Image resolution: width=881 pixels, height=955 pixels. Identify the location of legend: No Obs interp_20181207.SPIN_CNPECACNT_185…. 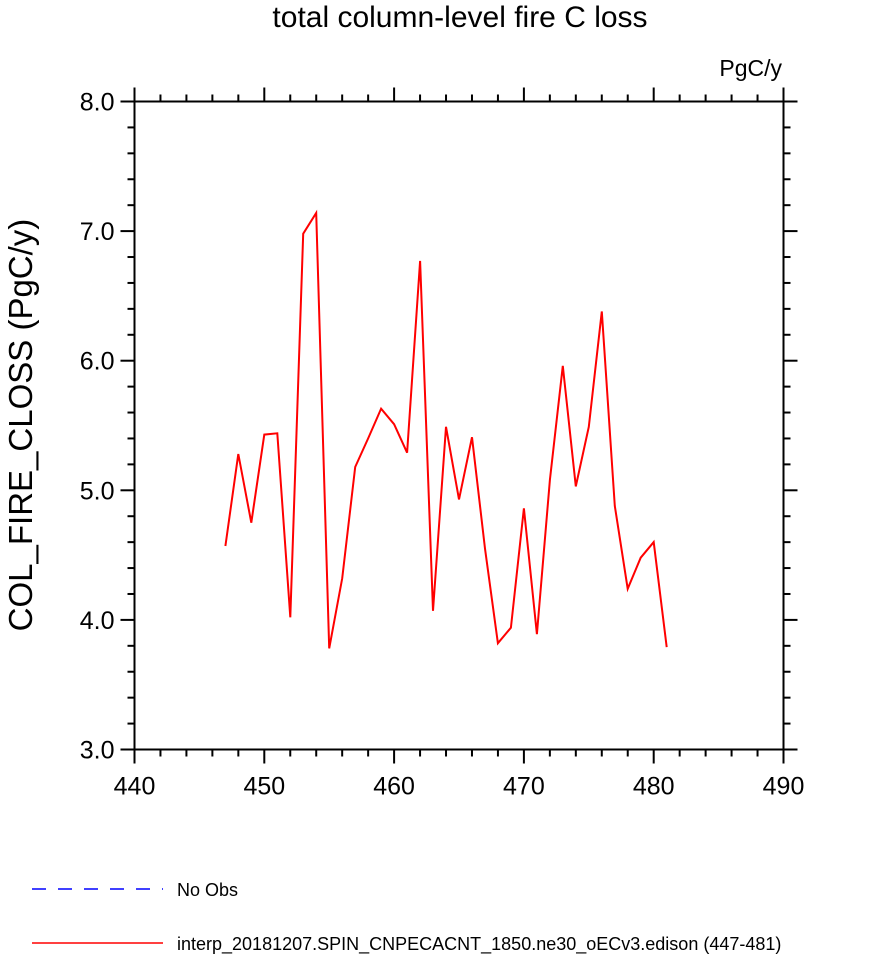
(406, 917).